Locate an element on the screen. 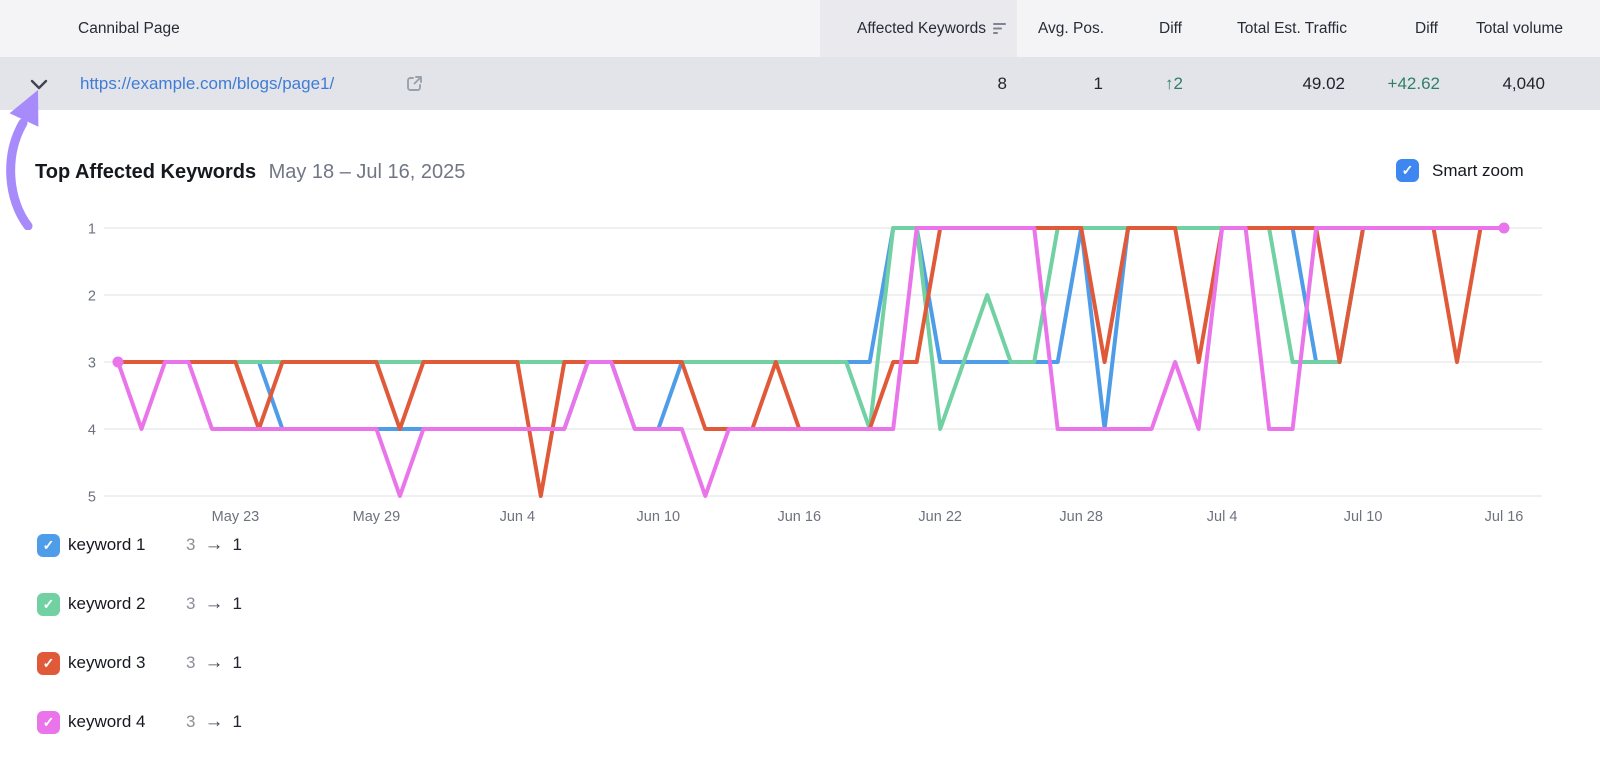 Image resolution: width=1600 pixels, height=781 pixels. chevron-down-icon is located at coordinates (39, 84).